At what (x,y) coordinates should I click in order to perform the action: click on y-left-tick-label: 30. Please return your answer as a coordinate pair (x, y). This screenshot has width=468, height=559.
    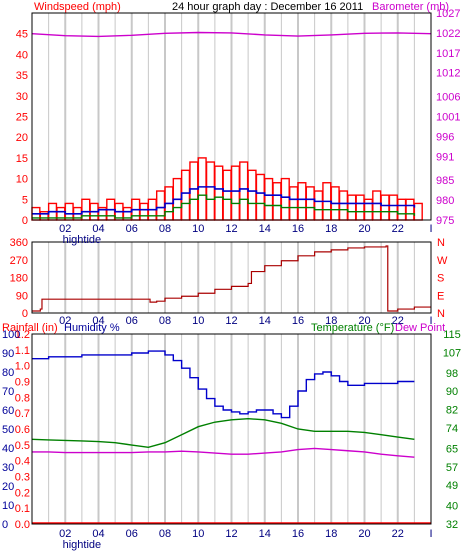
    Looking at the image, I should click on (22, 97).